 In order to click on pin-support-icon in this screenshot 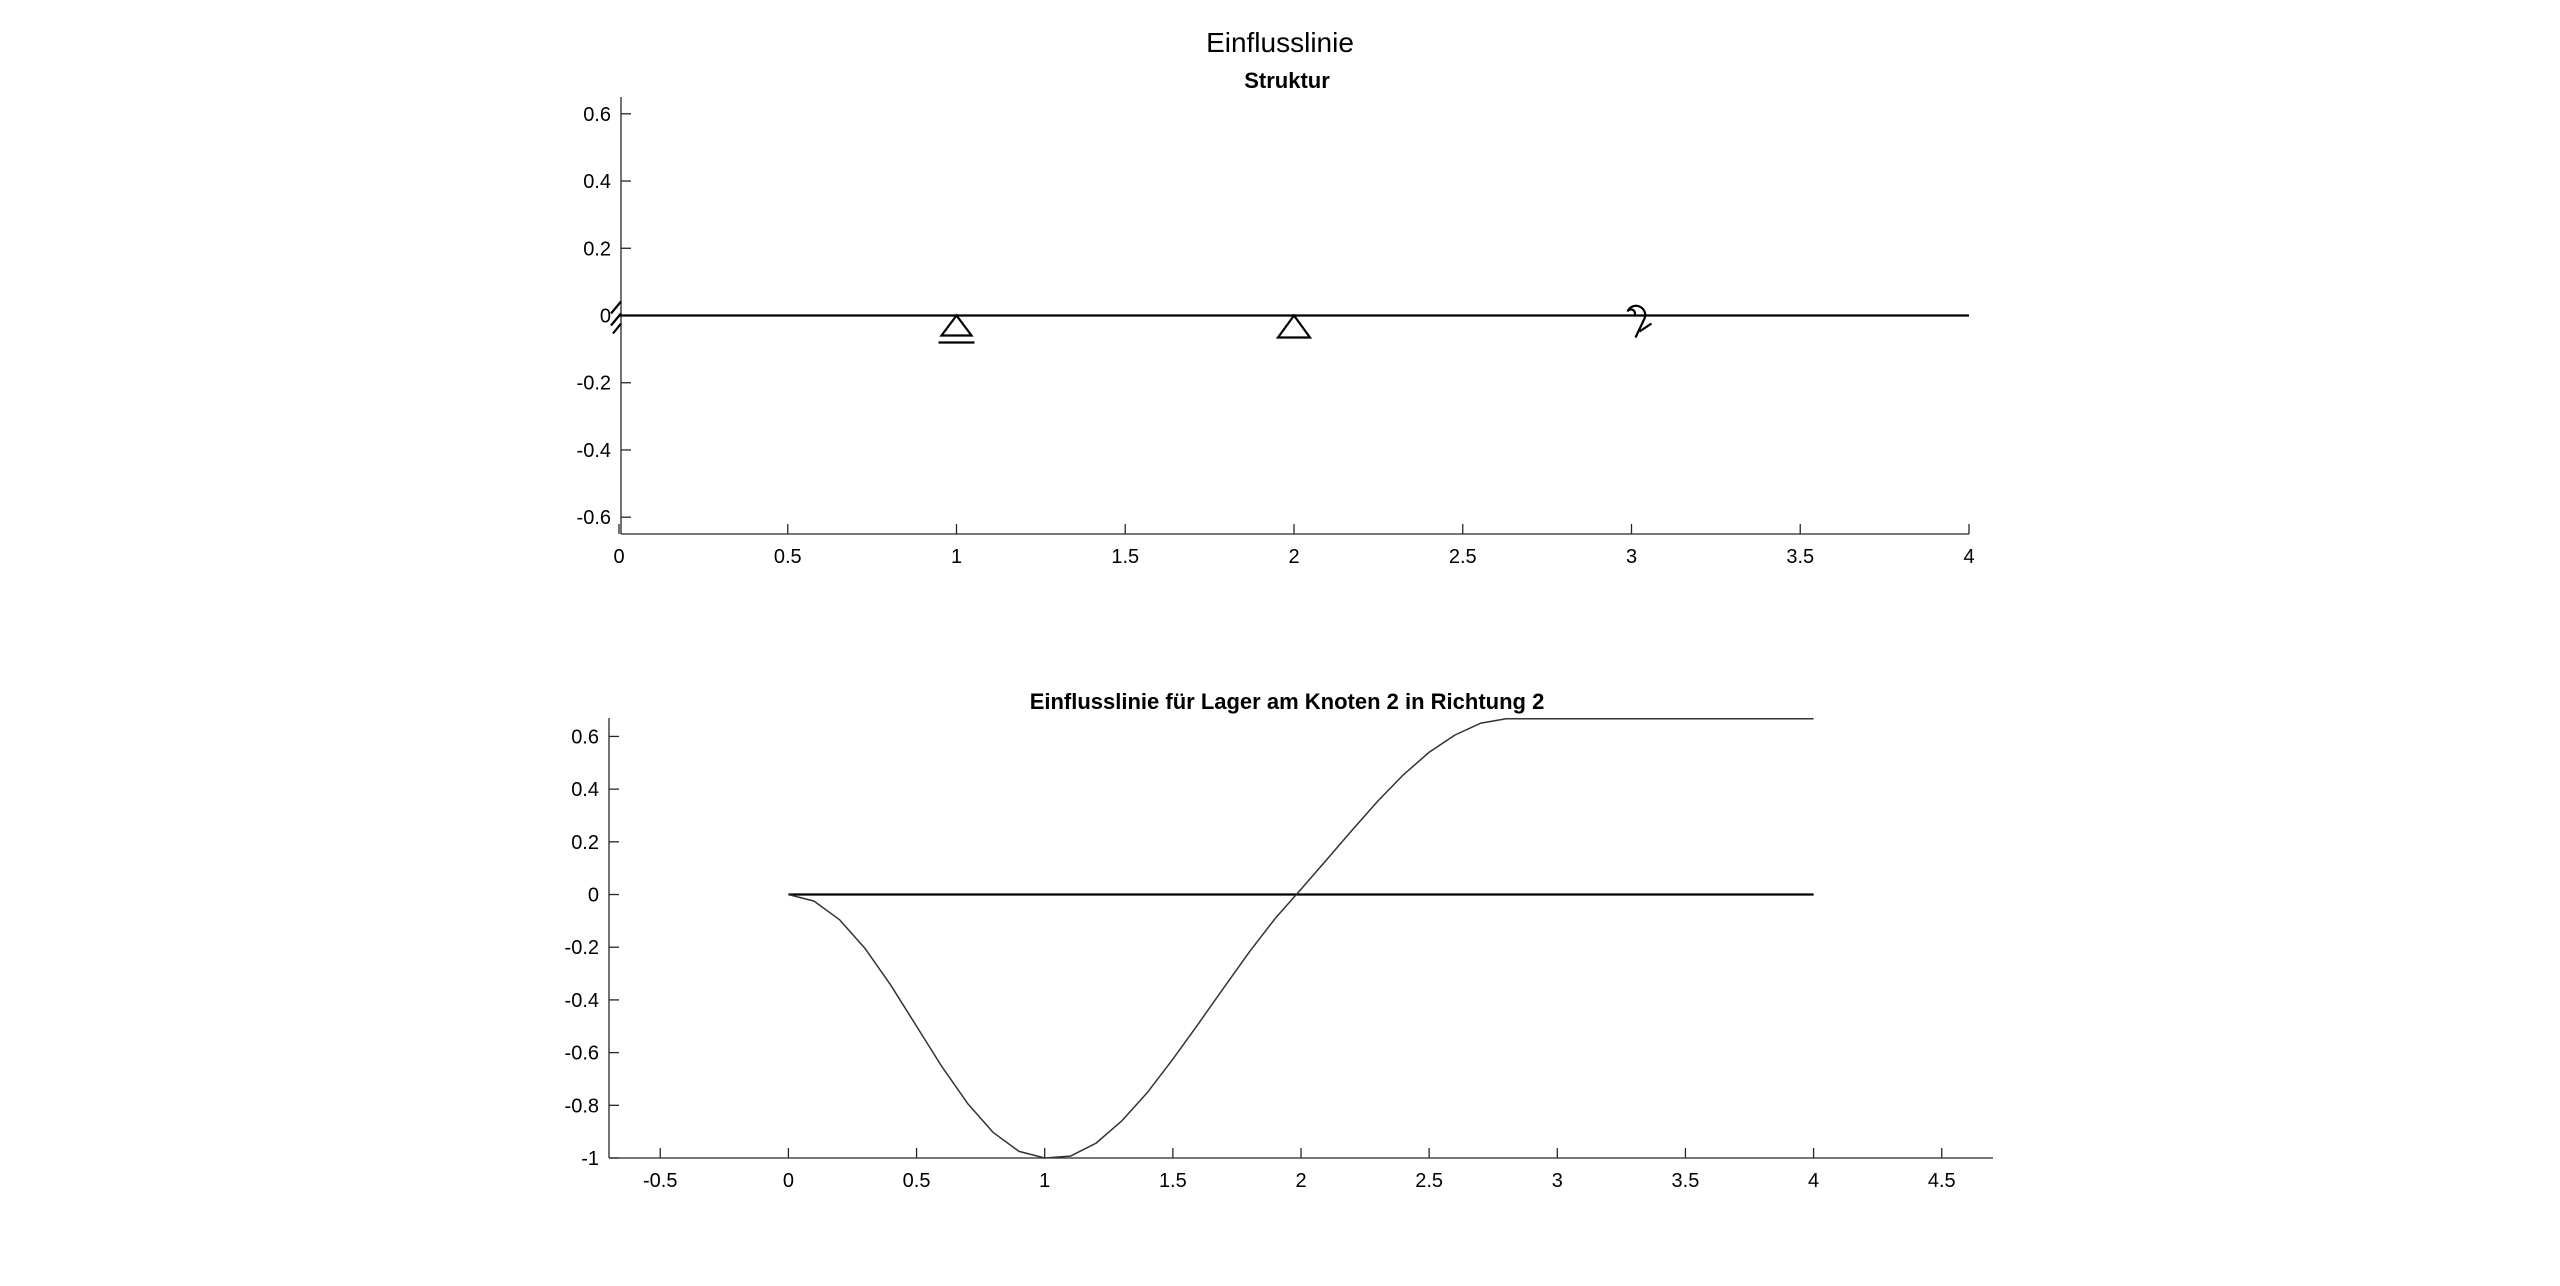, I will do `click(1294, 326)`.